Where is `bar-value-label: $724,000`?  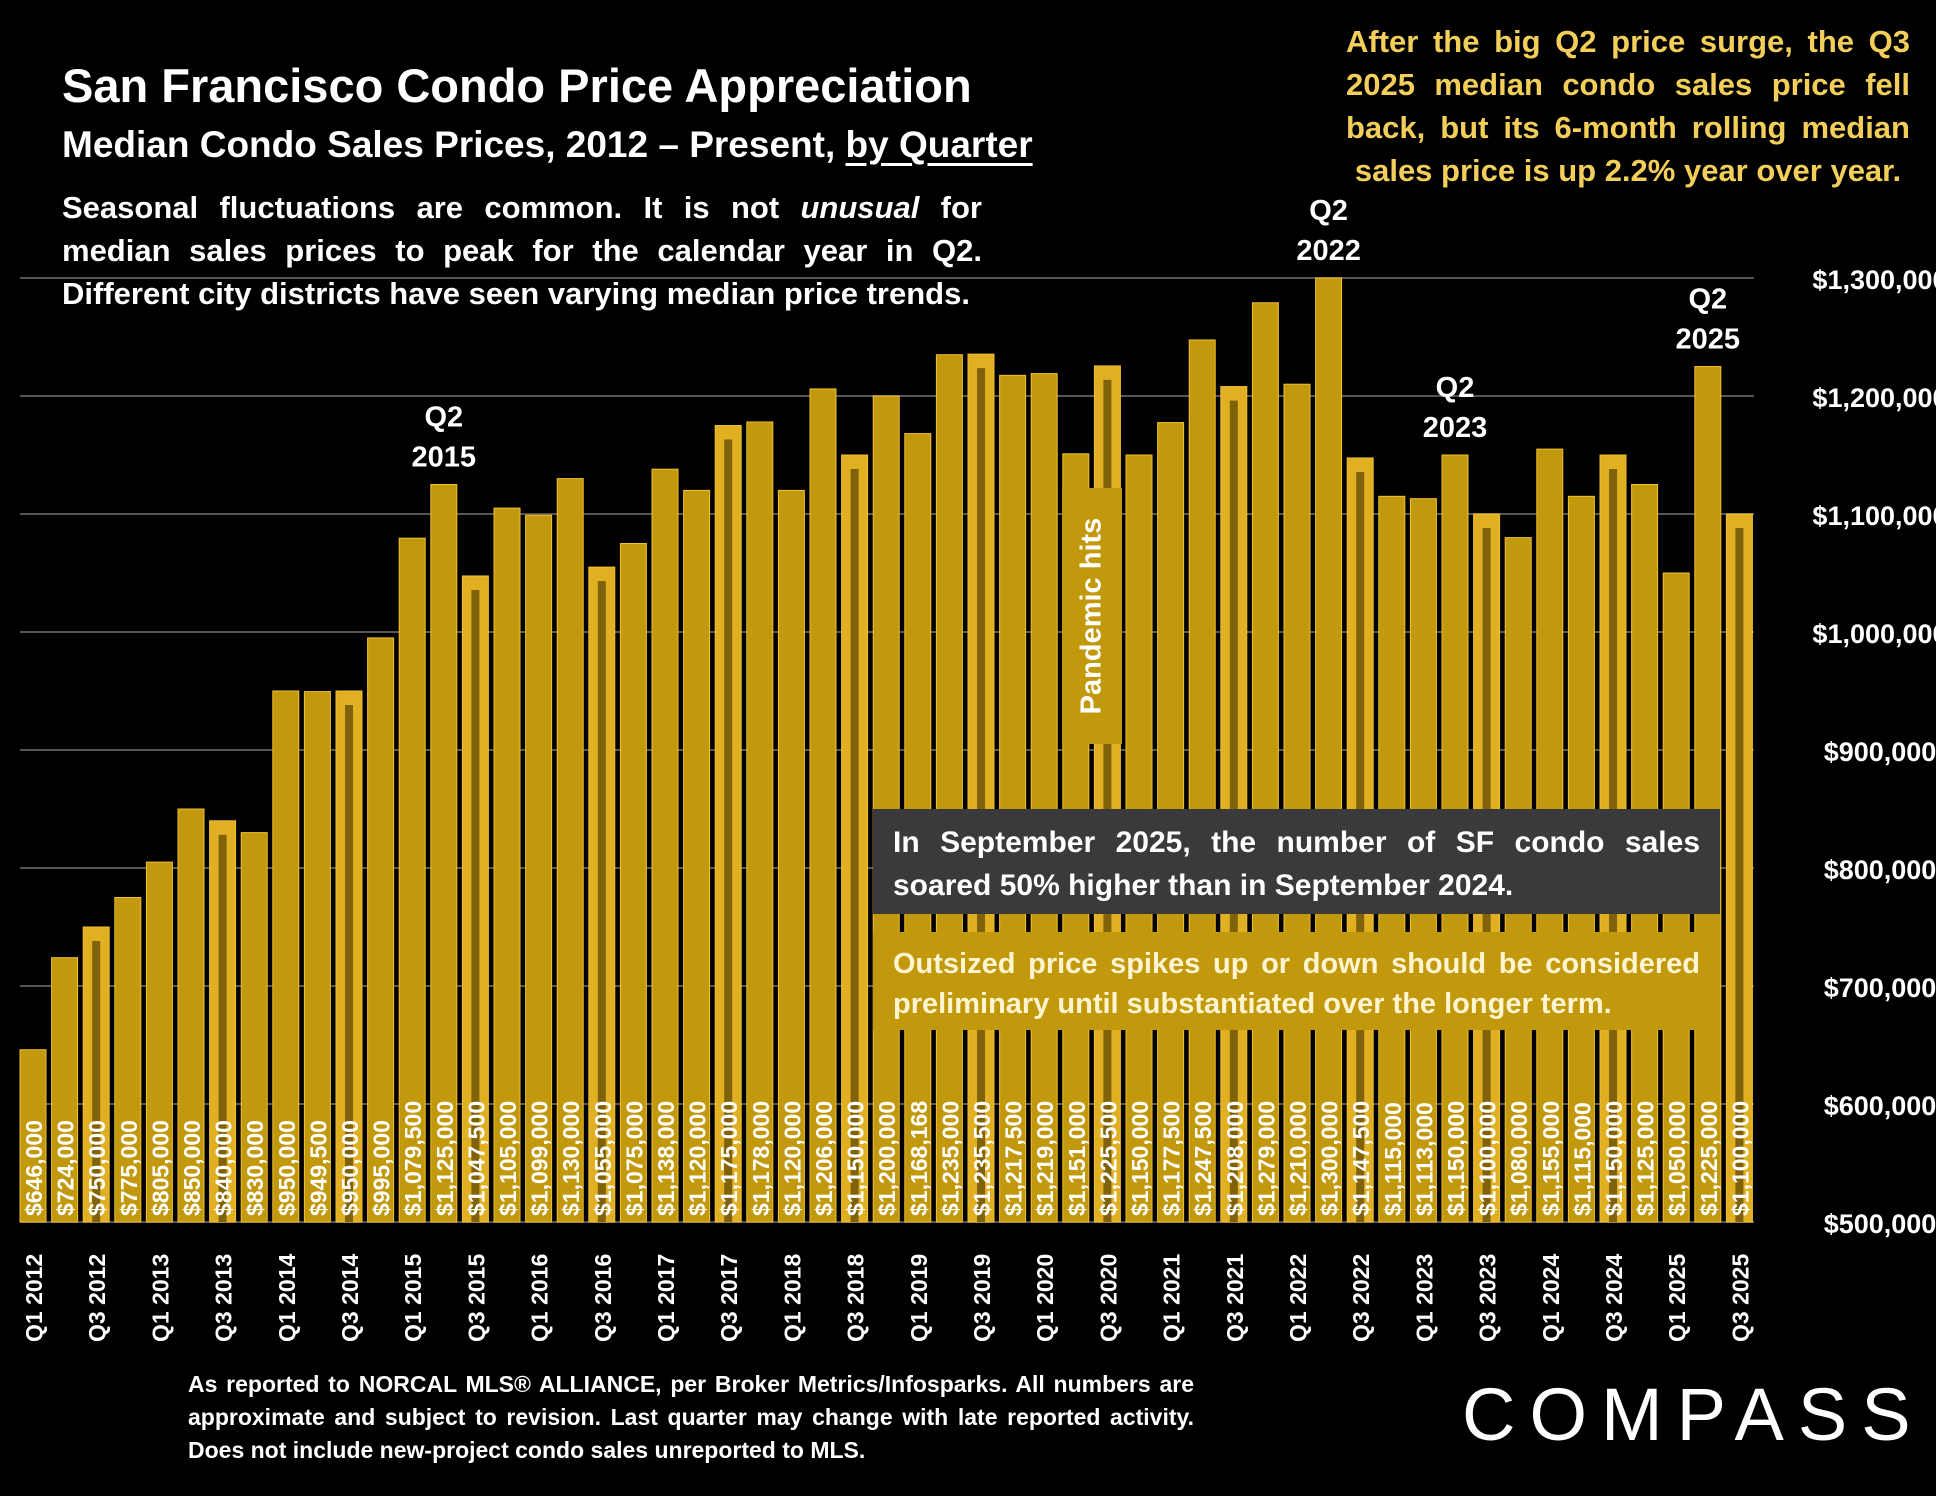 bar-value-label: $724,000 is located at coordinates (66, 1168).